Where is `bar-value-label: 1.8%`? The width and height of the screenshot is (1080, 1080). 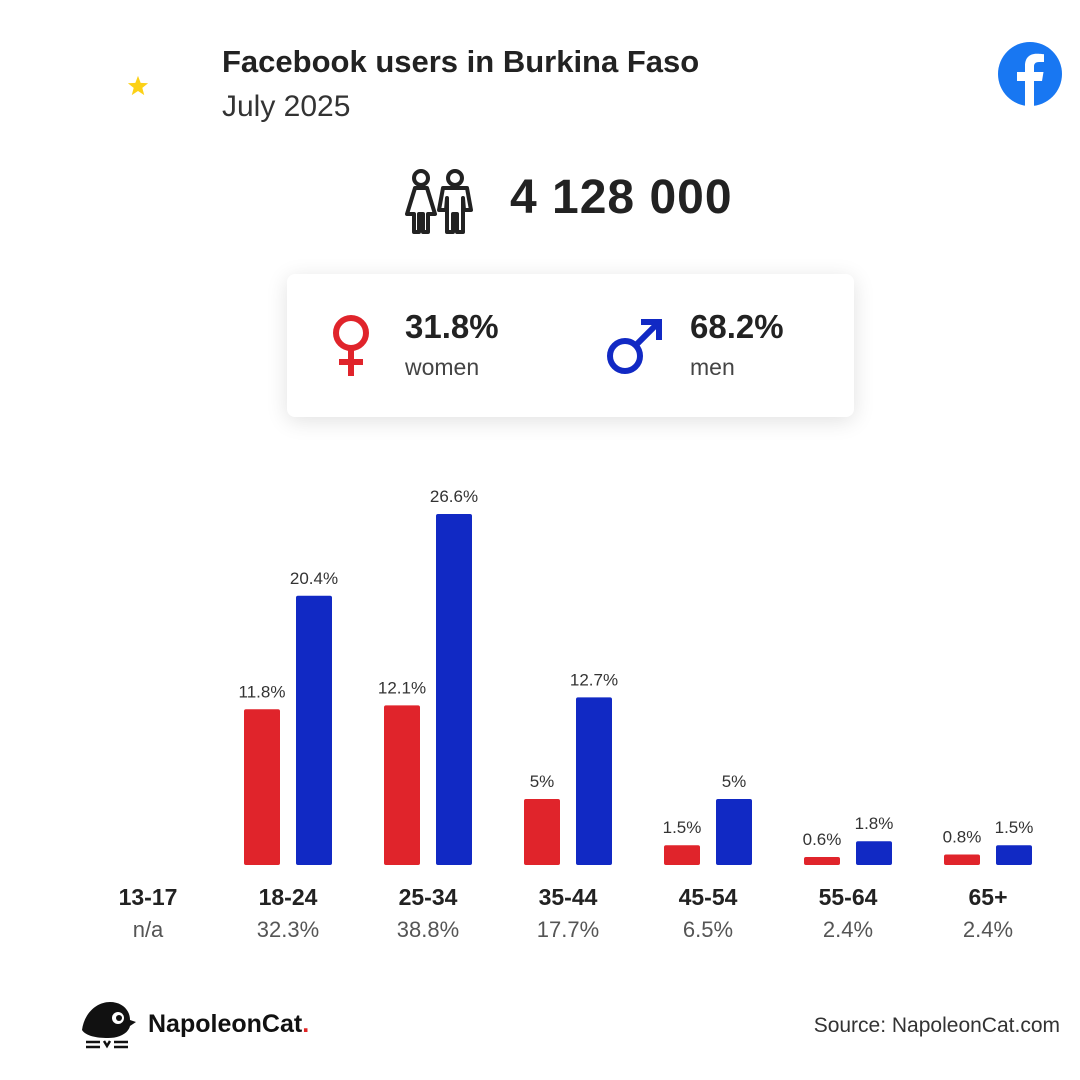
bar-value-label: 1.8% is located at coordinates (874, 823).